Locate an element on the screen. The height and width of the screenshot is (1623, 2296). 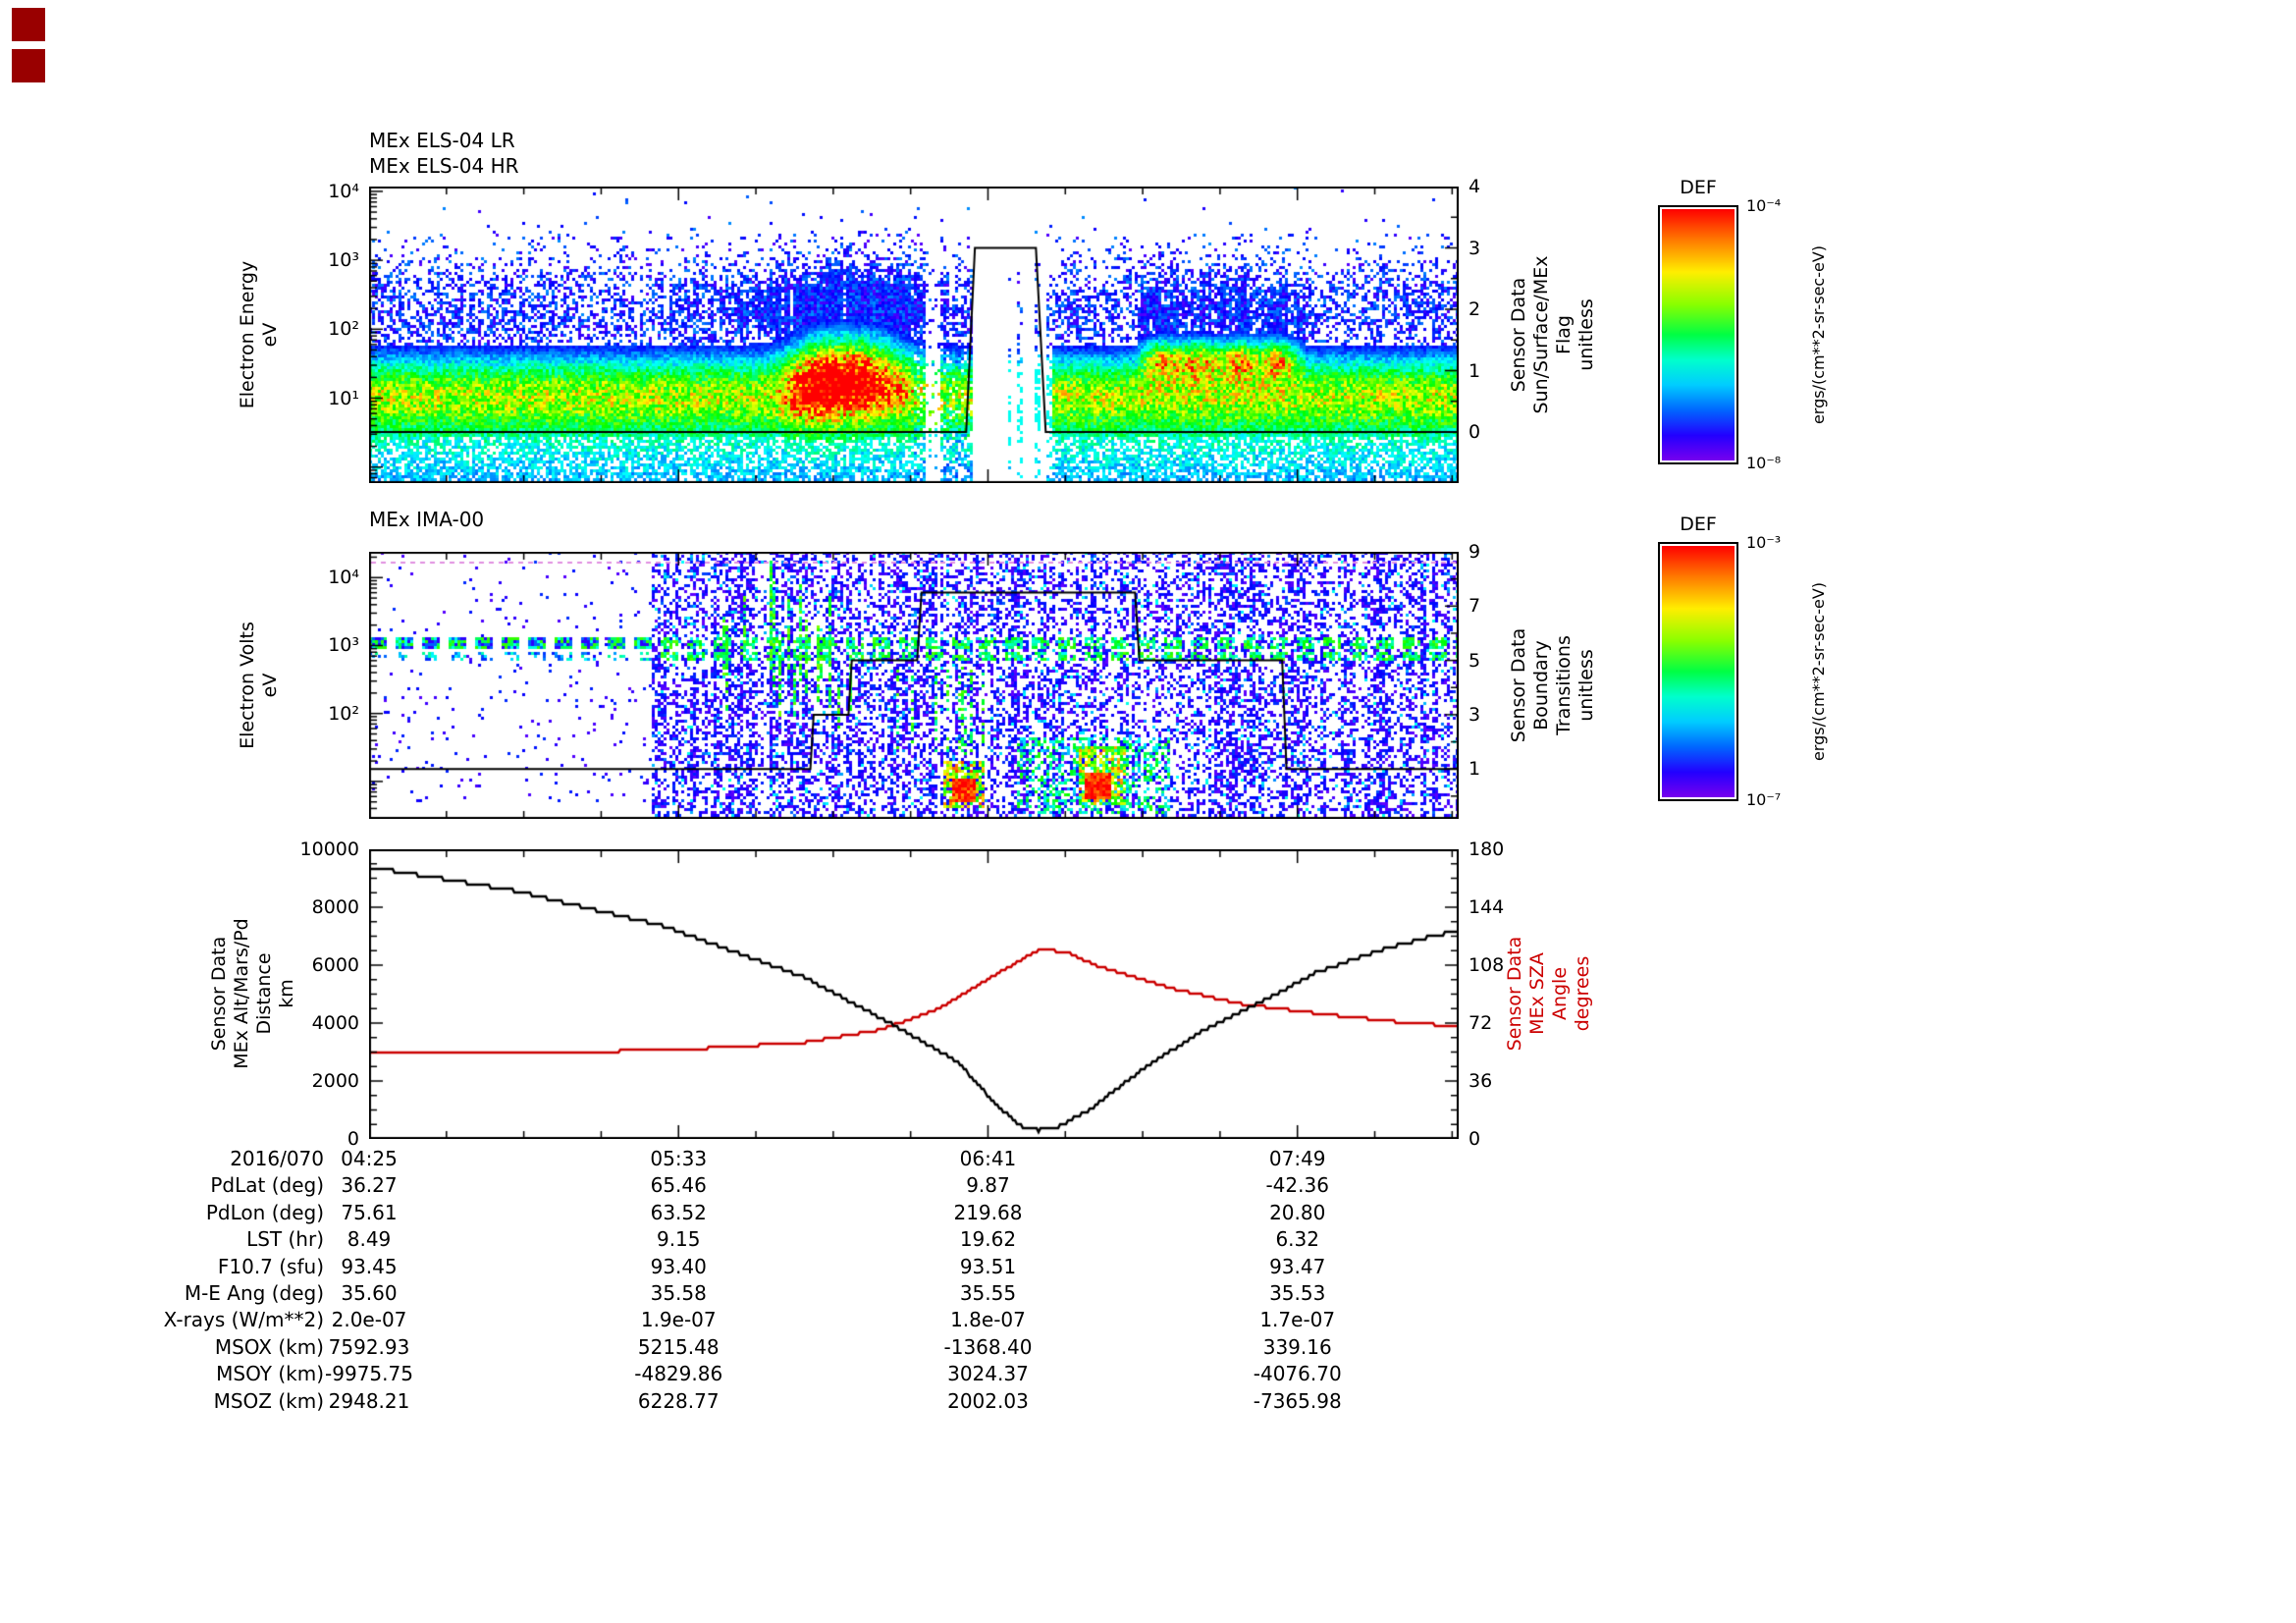
table-cell: 2948.21 is located at coordinates (369, 1400).